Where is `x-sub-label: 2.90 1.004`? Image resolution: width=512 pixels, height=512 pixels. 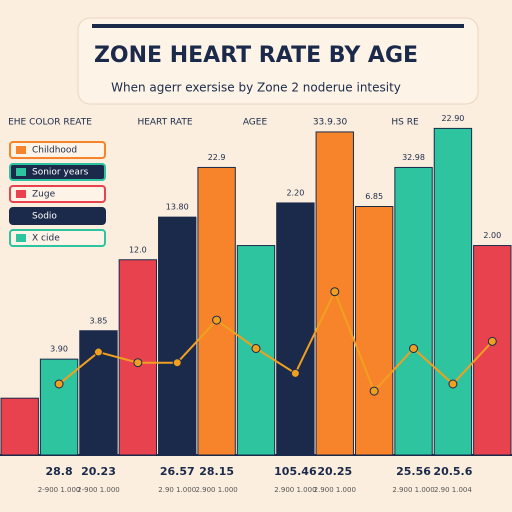 x-sub-label: 2.90 1.004 is located at coordinates (453, 490).